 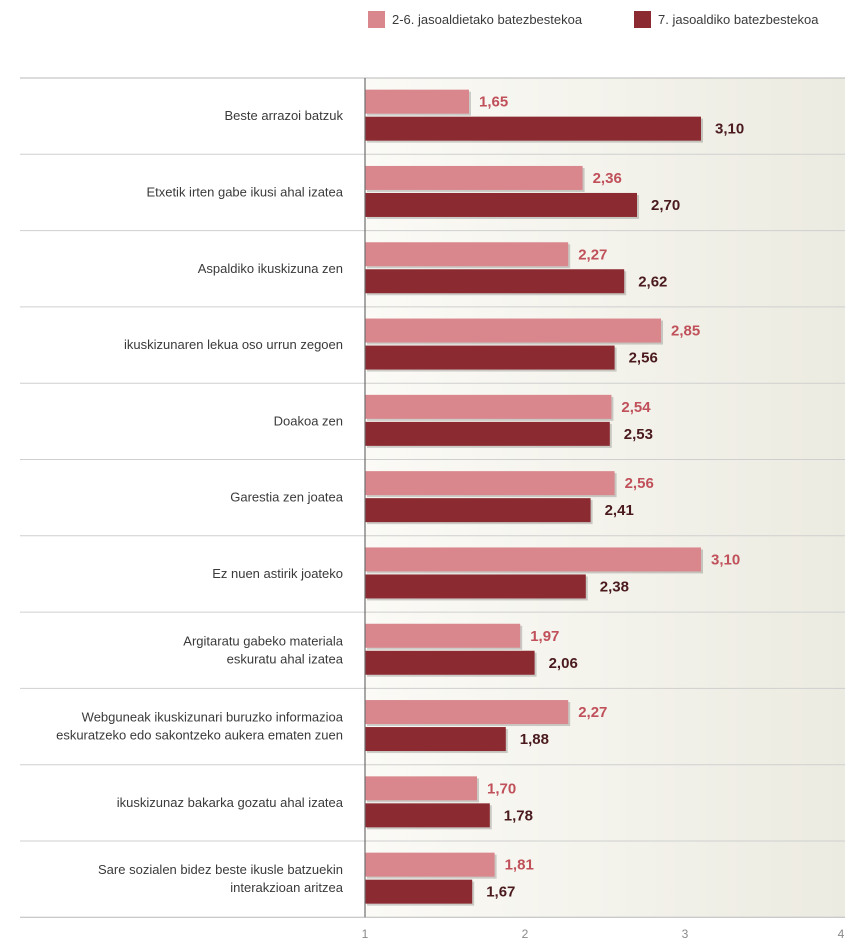 What do you see at coordinates (501, 788) in the screenshot?
I see `data-label: 1,70` at bounding box center [501, 788].